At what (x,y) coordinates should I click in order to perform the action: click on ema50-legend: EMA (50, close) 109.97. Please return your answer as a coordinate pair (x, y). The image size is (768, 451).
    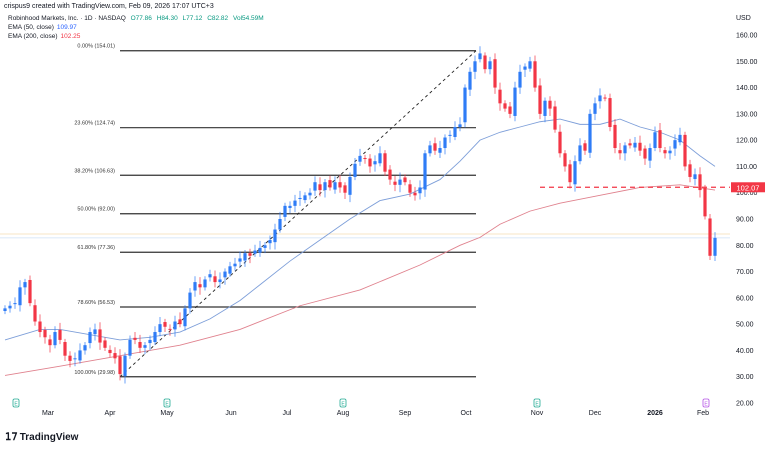
    Looking at the image, I should click on (44, 27).